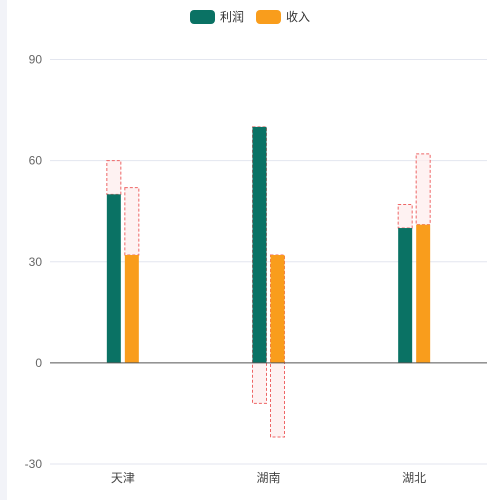 Image resolution: width=500 pixels, height=500 pixels. Describe the element at coordinates (414, 477) in the screenshot. I see `x-category-label: 湖北` at that location.